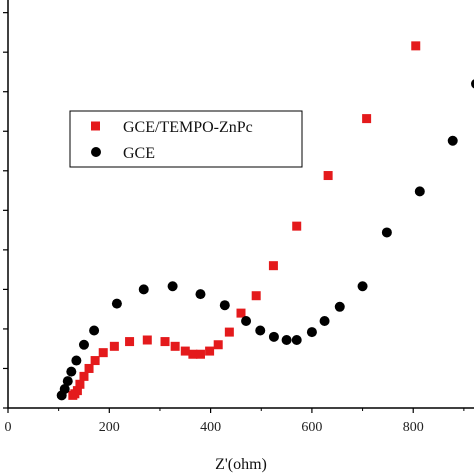  I want to click on legend-box, so click(186, 139).